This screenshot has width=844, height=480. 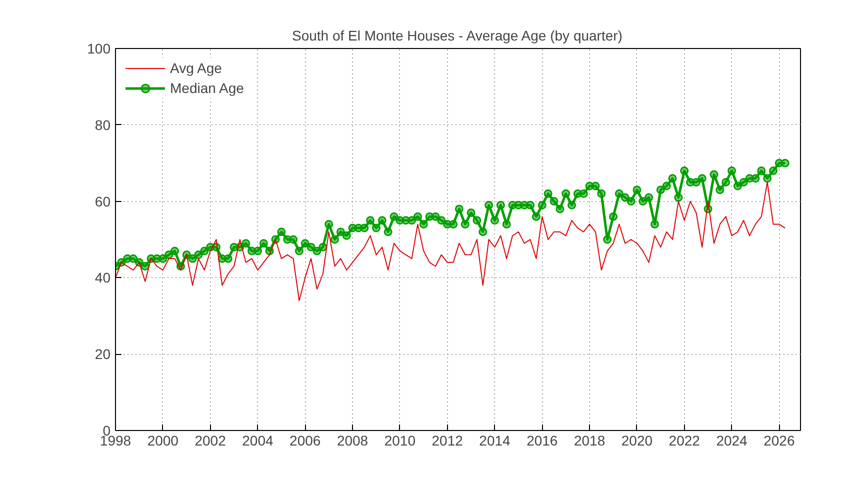 I want to click on x-tick-label: 2010, so click(x=400, y=440).